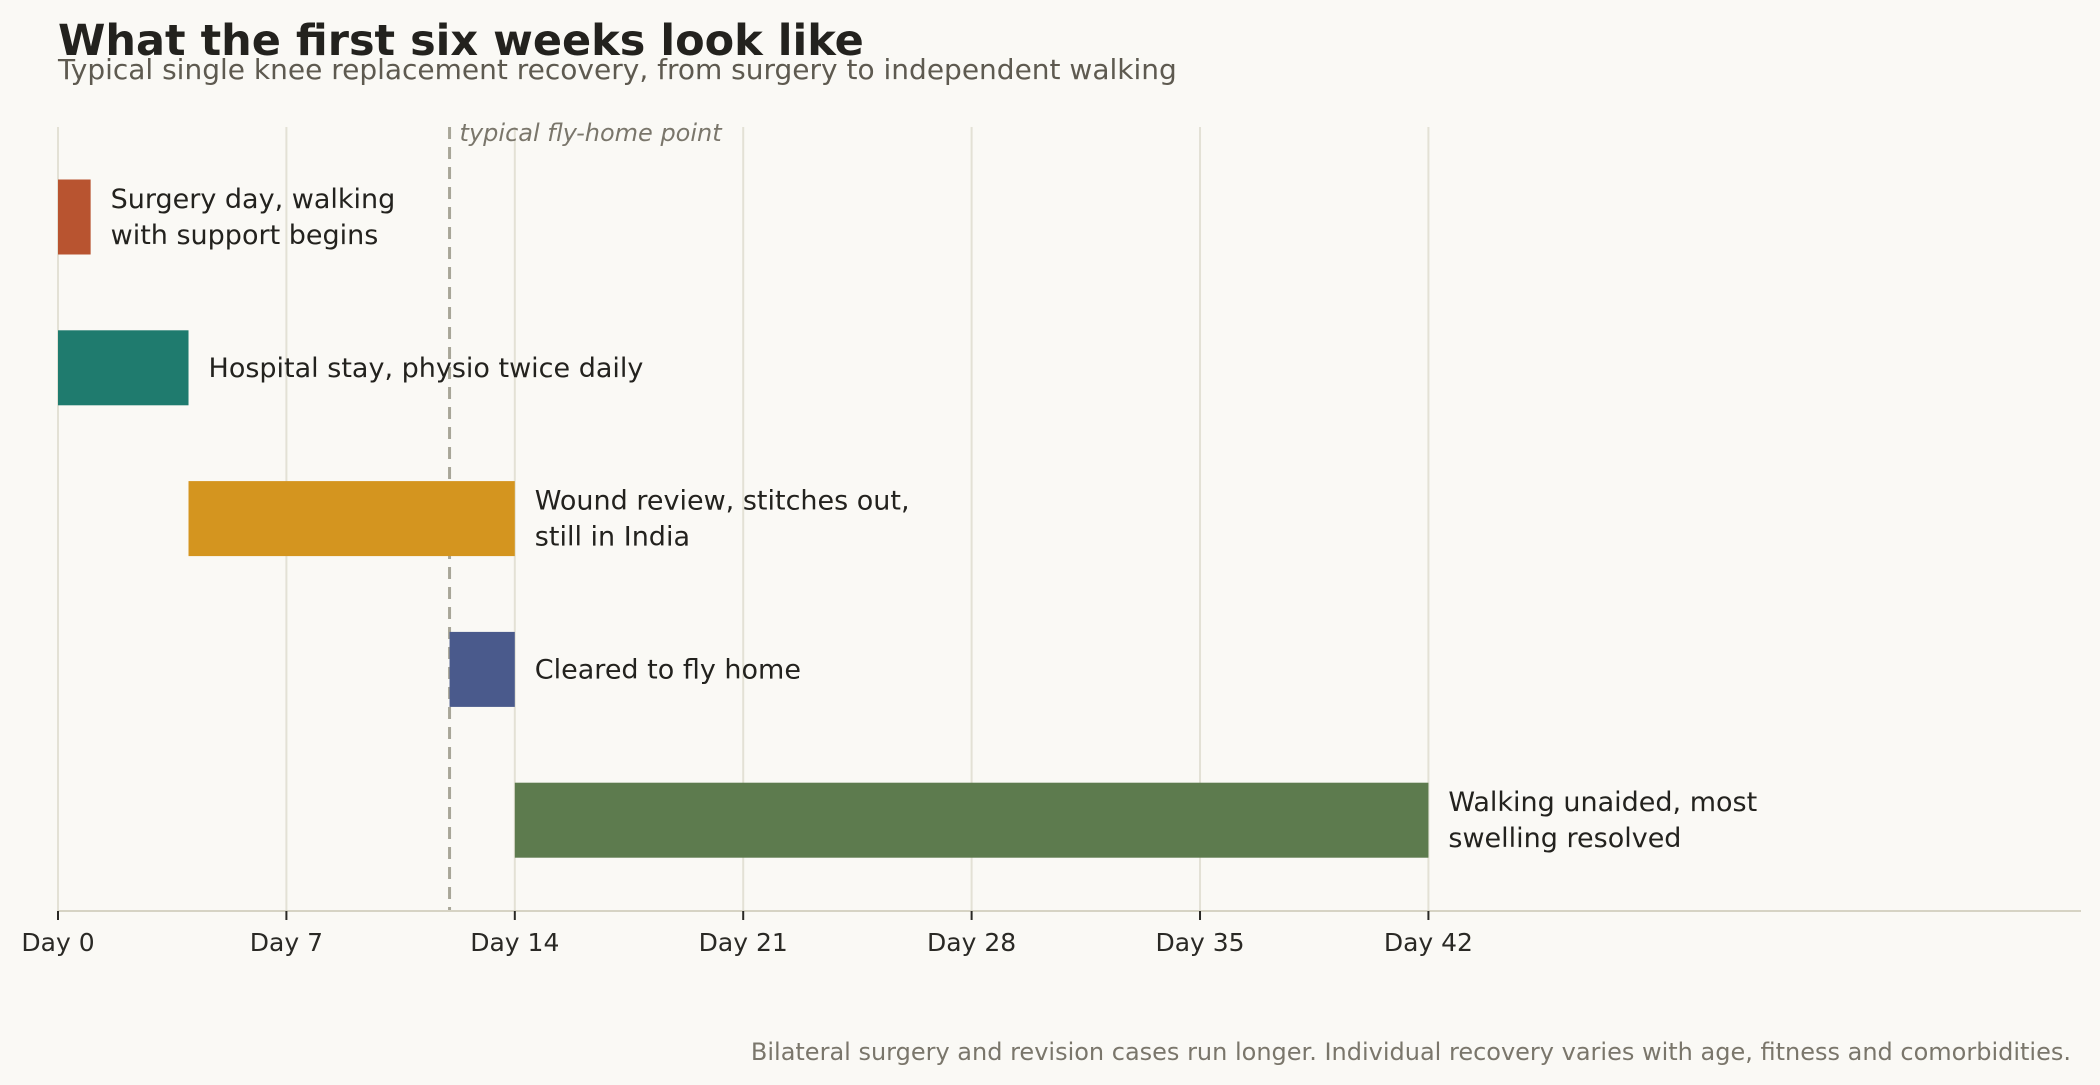 The width and height of the screenshot is (2100, 1085). I want to click on phase-label-2-line-0: Wound review, stitches out,, so click(722, 501).